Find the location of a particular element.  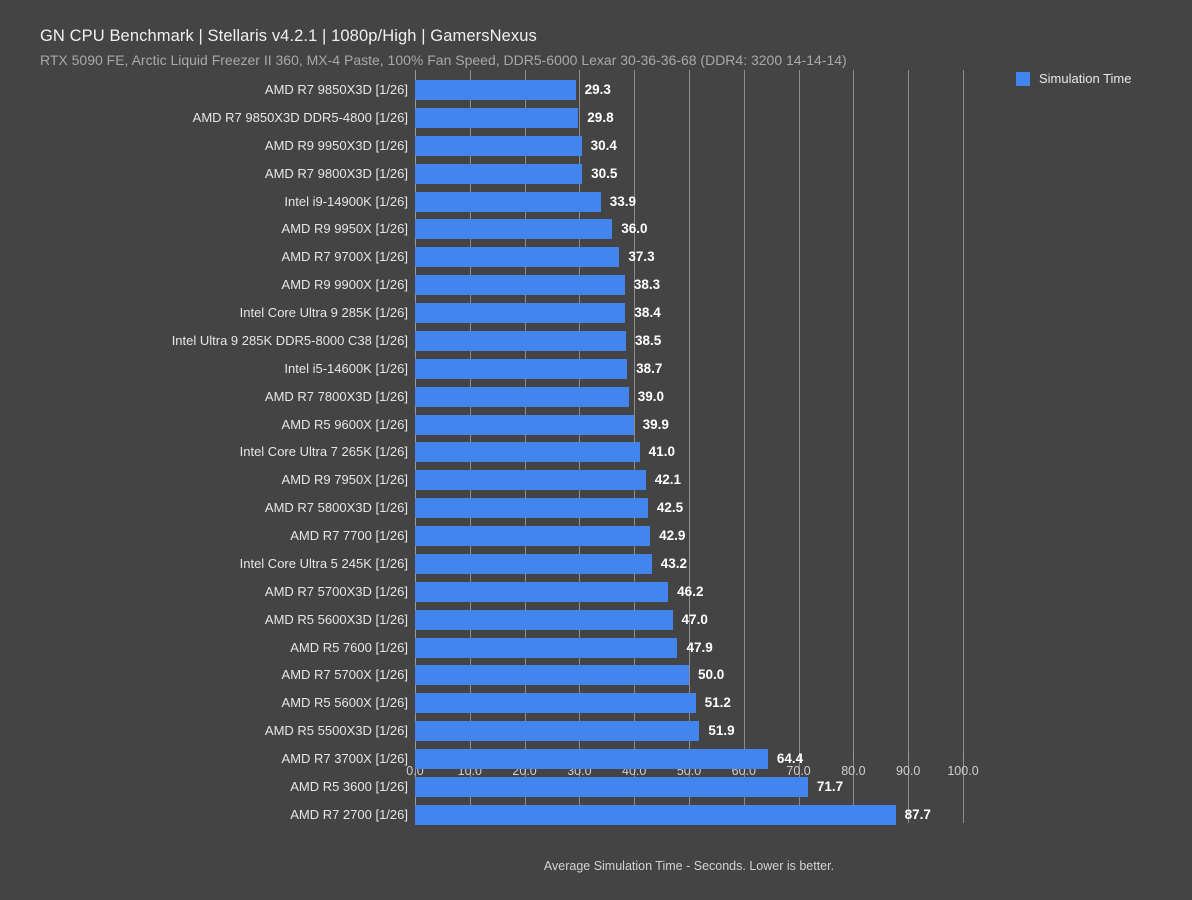

chart-row: AMD R5 5600X [1/26] 51.2 is located at coordinates (596, 703).